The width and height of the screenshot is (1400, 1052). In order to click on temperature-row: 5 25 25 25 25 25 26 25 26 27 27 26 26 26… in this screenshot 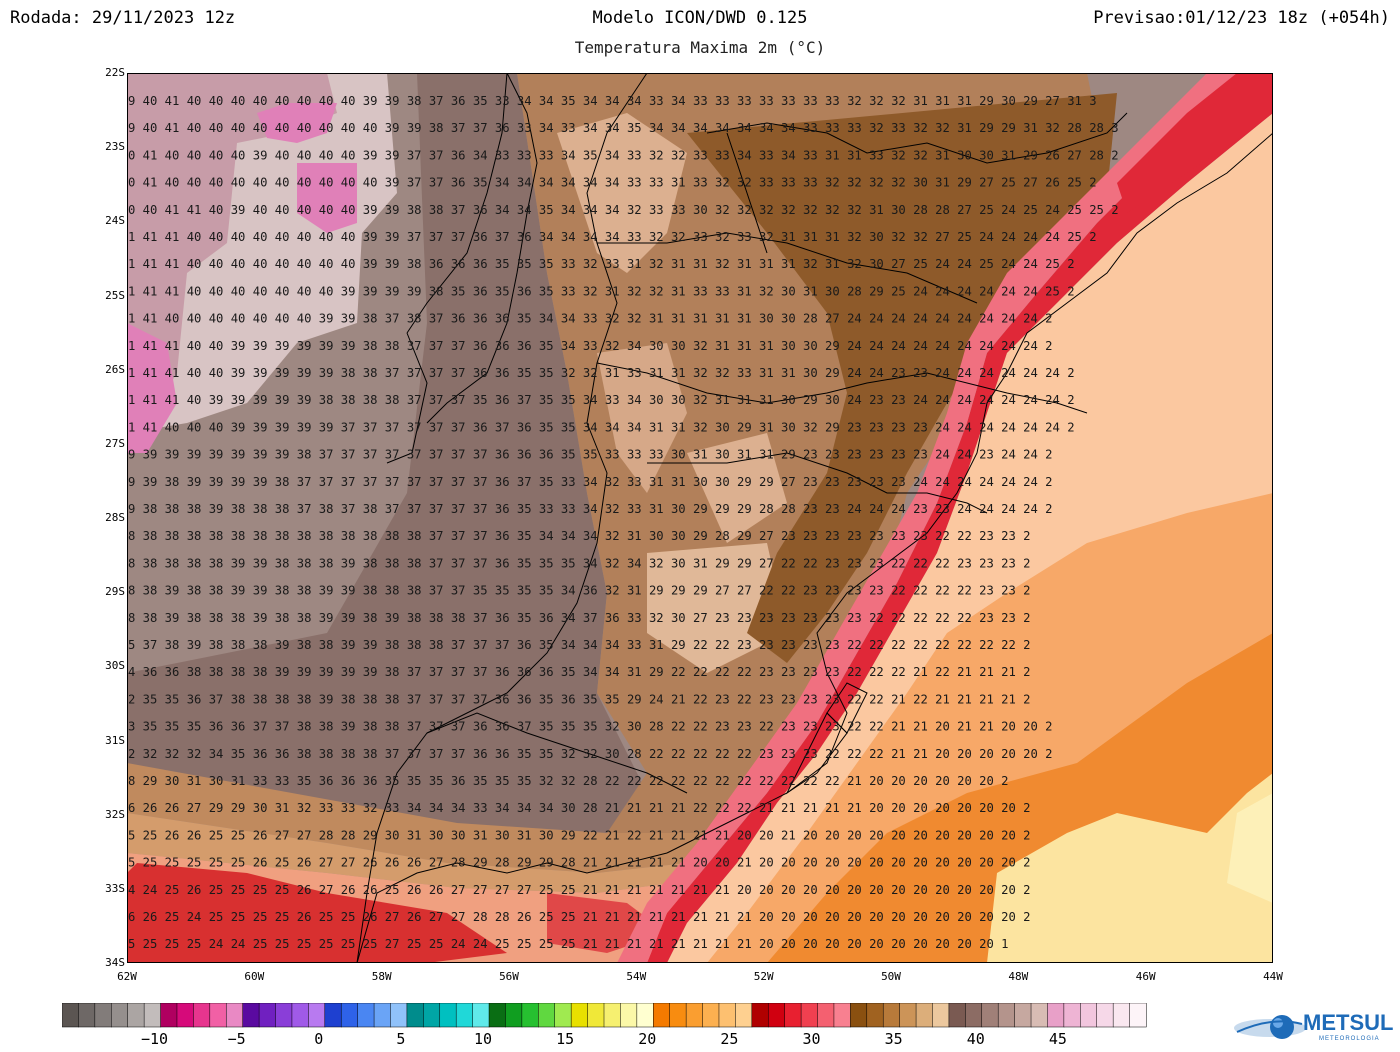, I will do `click(579, 863)`.